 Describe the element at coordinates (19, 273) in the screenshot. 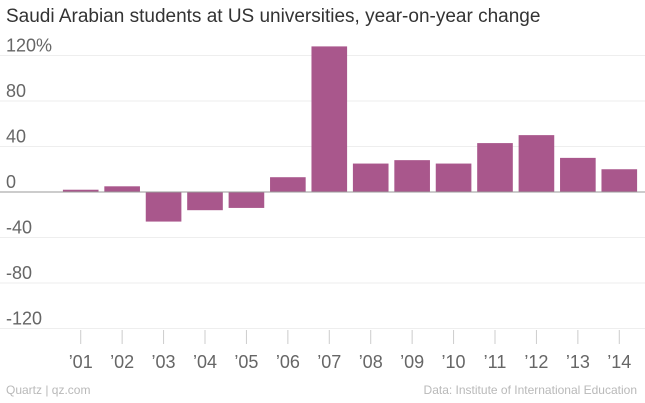

I see `y-tick-label: -80` at that location.